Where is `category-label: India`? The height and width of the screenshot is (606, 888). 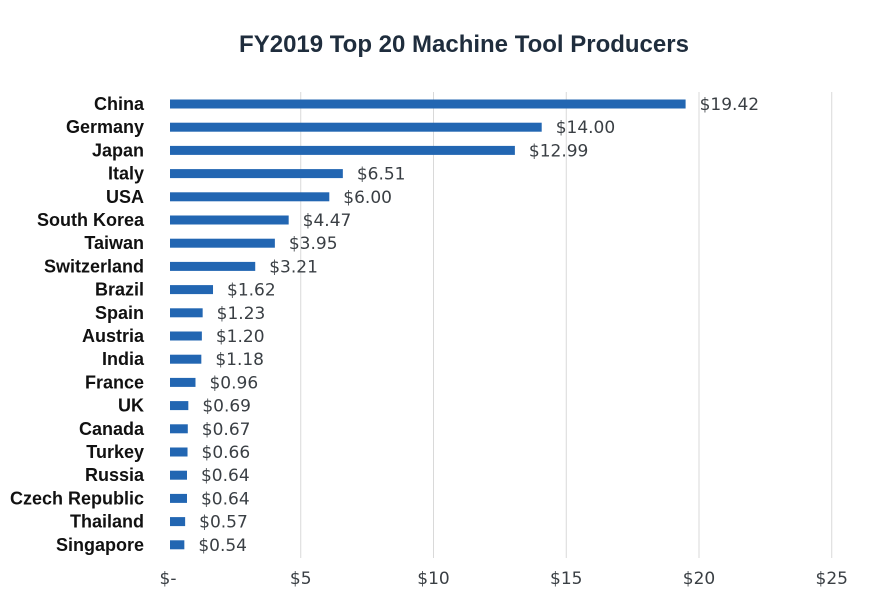
category-label: India is located at coordinates (123, 359).